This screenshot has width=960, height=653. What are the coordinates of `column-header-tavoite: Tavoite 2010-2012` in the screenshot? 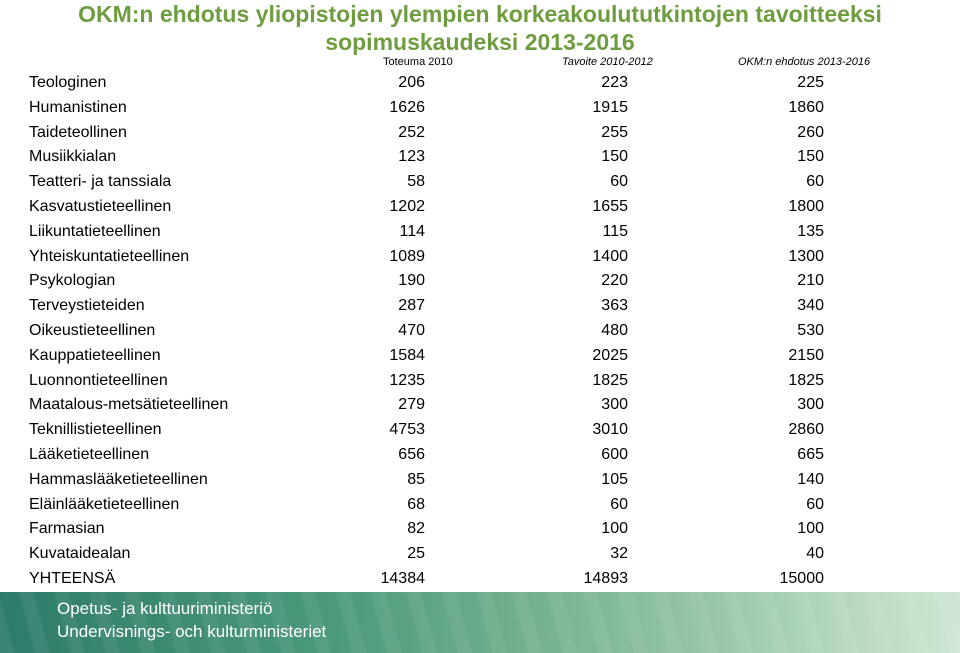 It's located at (607, 62).